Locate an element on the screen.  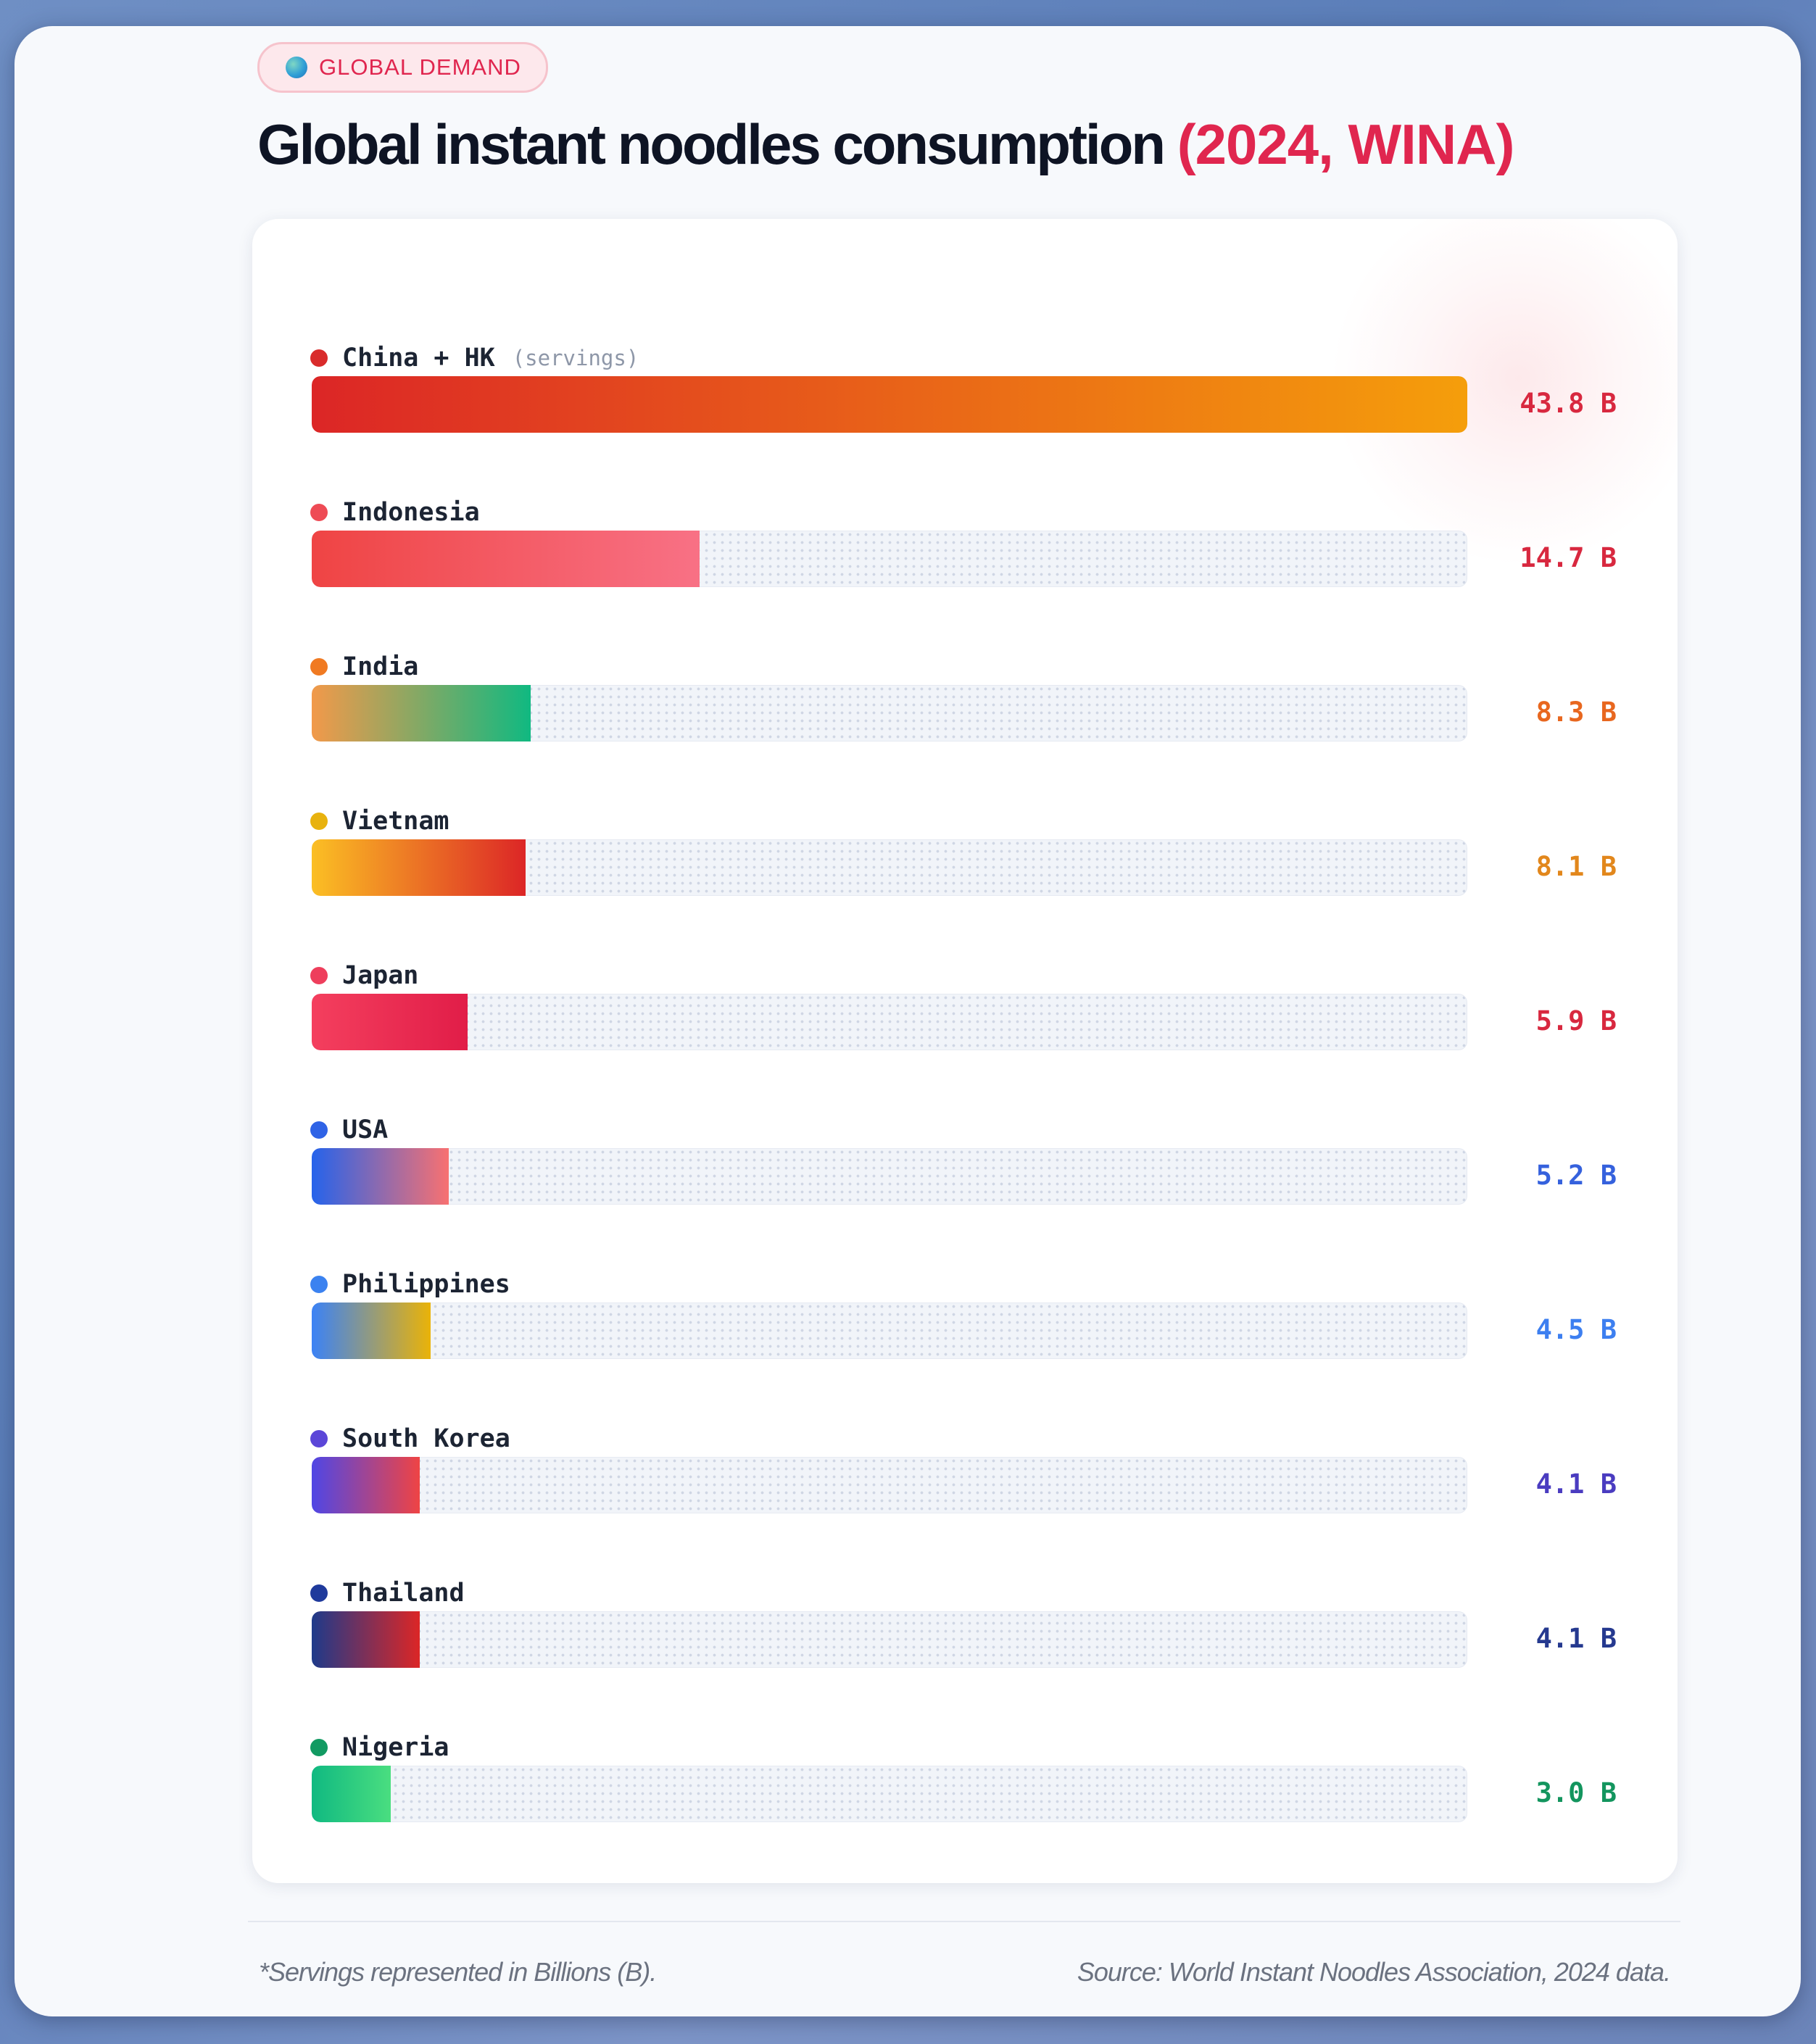
category-name: China + HK is located at coordinates (418, 359).